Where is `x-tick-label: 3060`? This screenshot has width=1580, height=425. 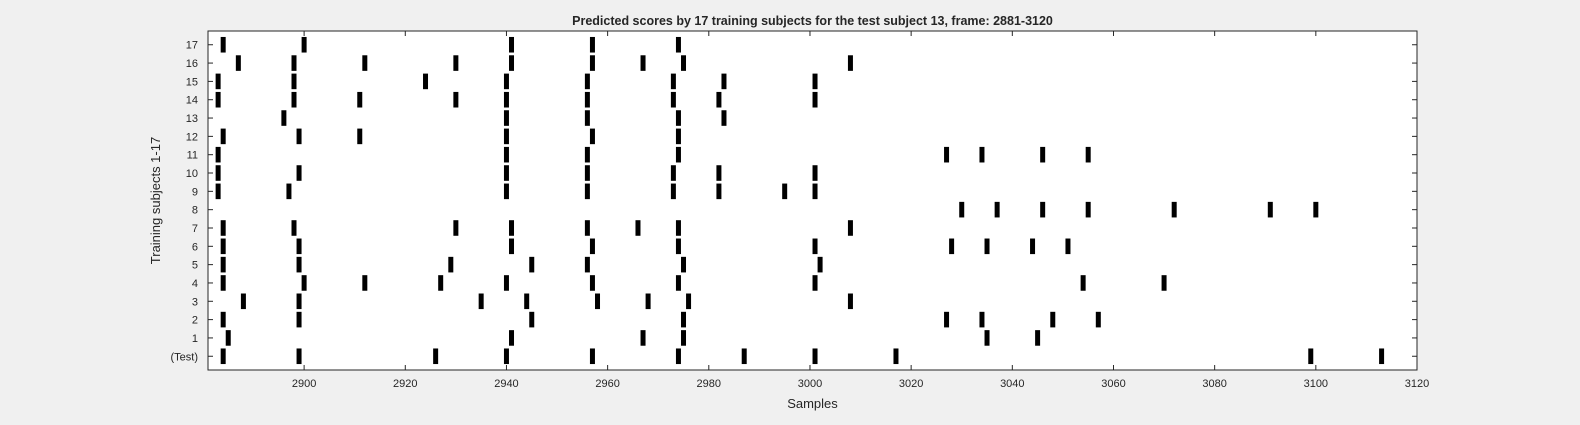 x-tick-label: 3060 is located at coordinates (1113, 384).